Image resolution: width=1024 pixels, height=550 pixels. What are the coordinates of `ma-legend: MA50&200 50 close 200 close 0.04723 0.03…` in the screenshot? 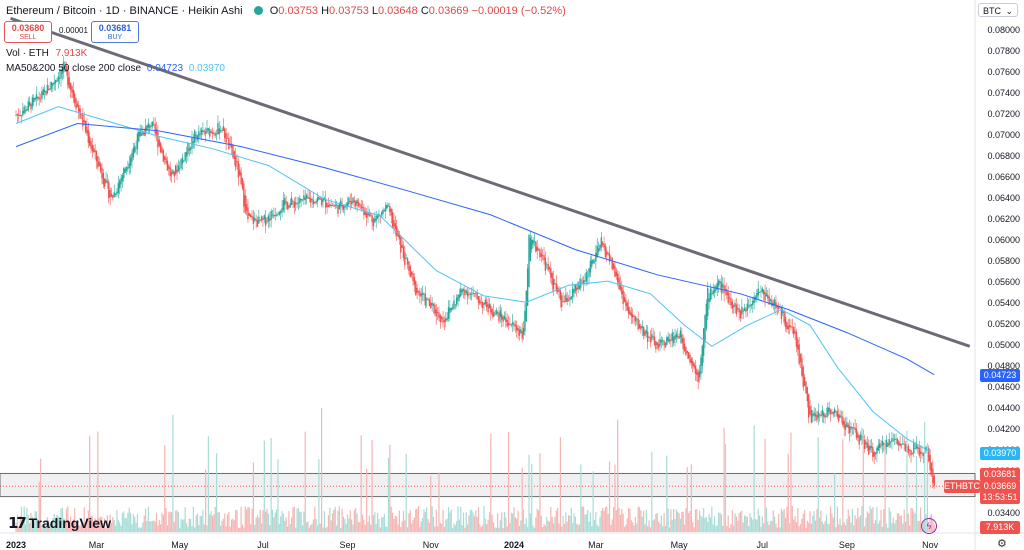 It's located at (115, 68).